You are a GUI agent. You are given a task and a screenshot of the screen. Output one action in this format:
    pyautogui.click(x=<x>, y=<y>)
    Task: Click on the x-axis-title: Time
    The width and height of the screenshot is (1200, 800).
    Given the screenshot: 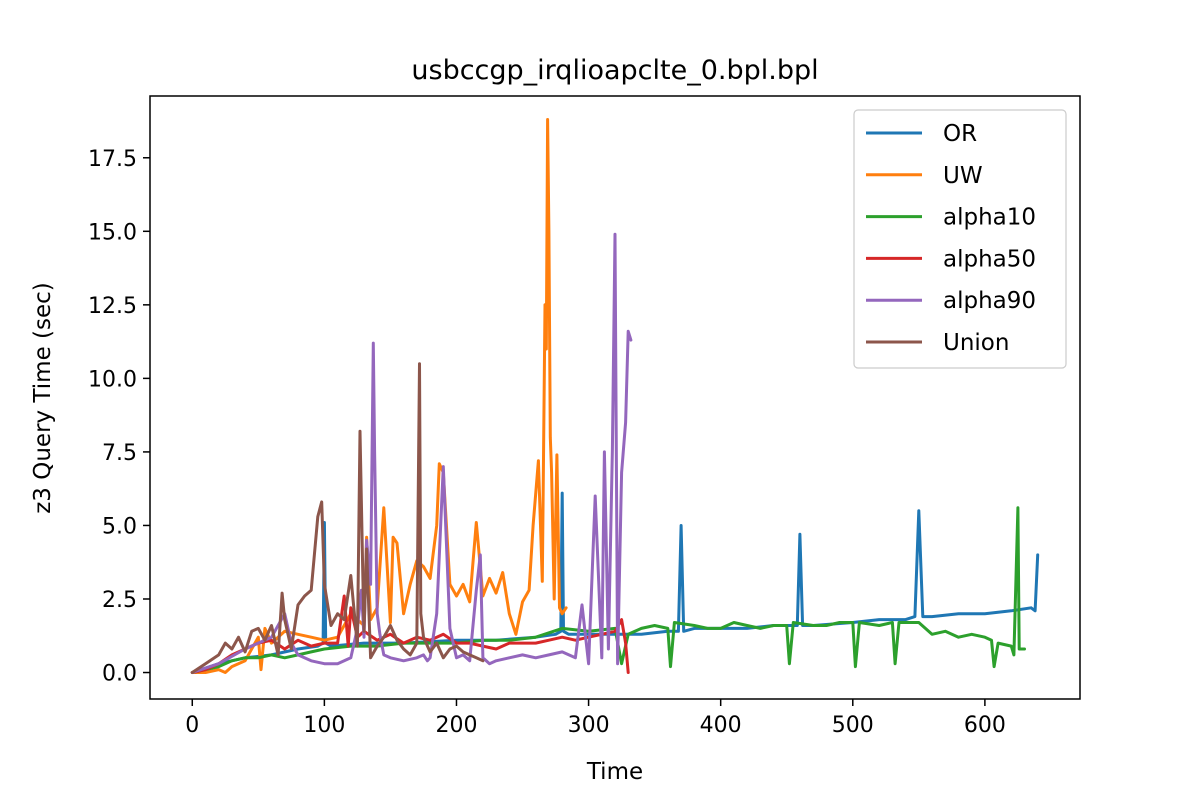 What is the action you would take?
    pyautogui.click(x=614, y=772)
    